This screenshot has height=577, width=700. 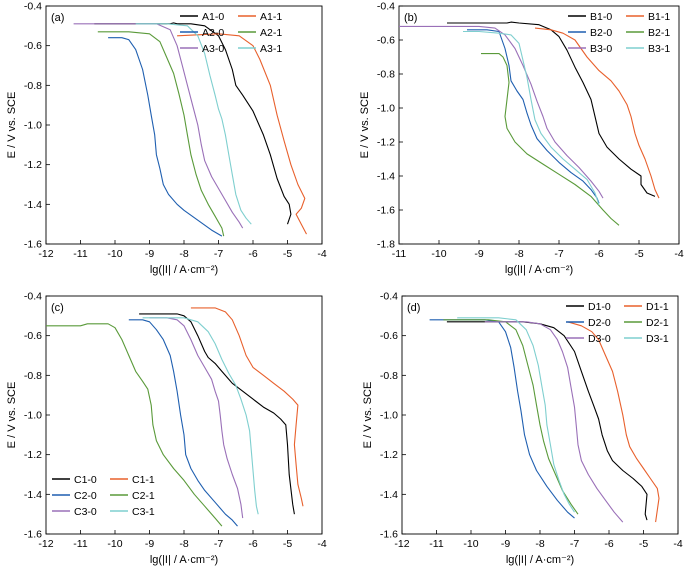 What do you see at coordinates (213, 33) in the screenshot?
I see `legend-label: A2-0` at bounding box center [213, 33].